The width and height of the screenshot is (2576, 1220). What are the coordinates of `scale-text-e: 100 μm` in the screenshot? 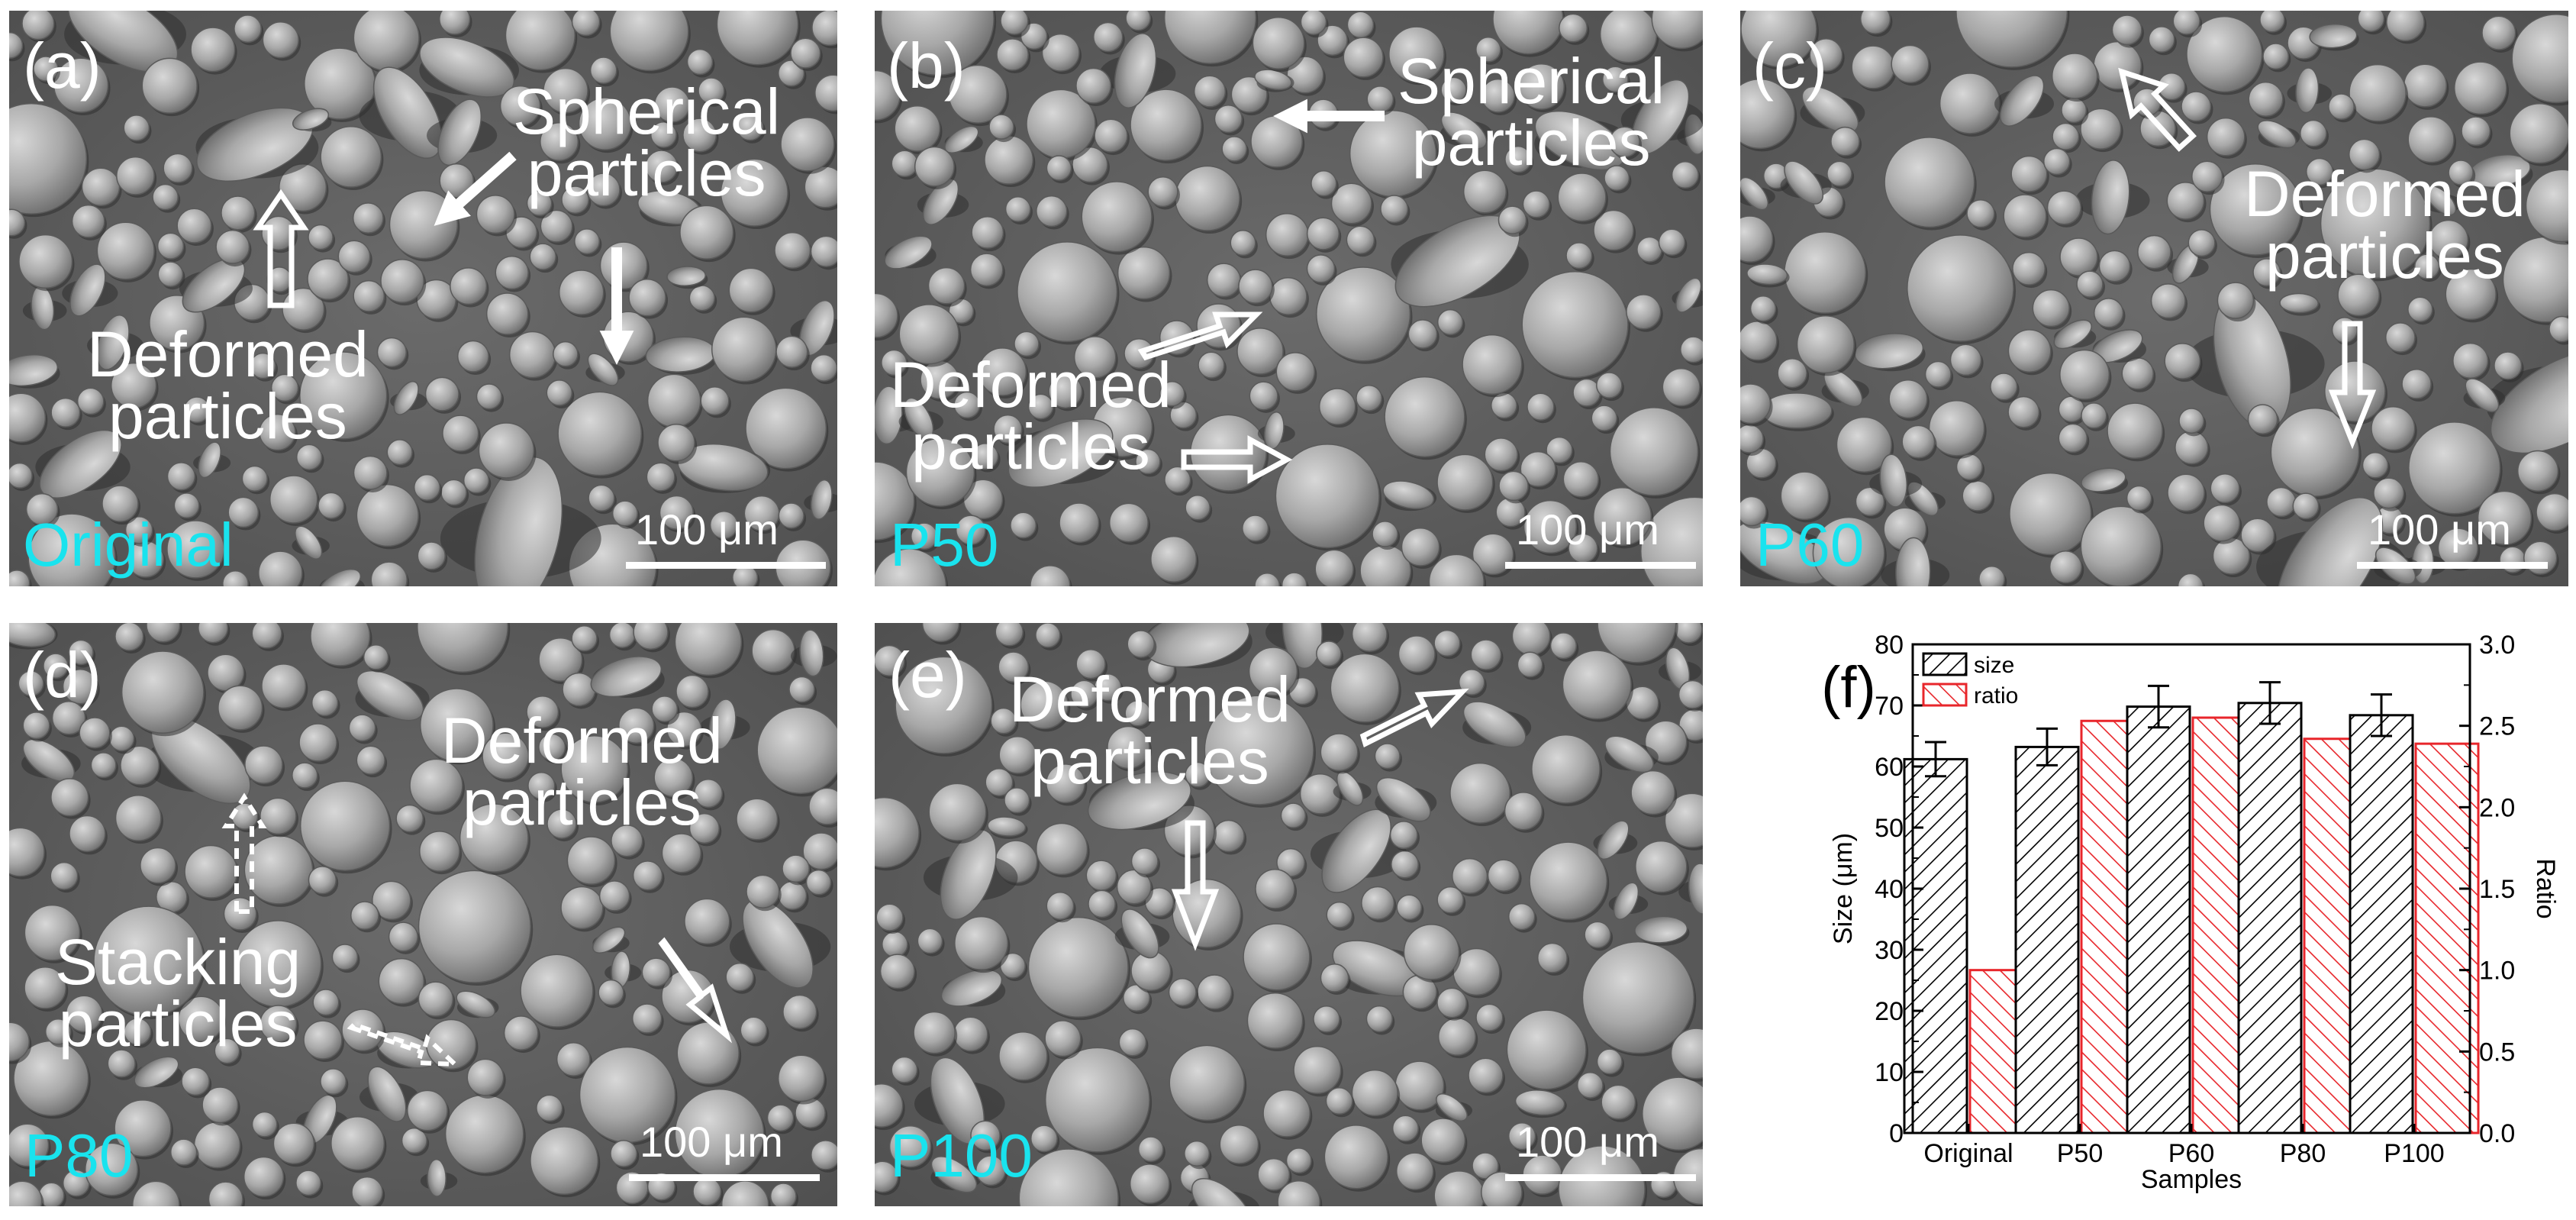 It's located at (1588, 1142).